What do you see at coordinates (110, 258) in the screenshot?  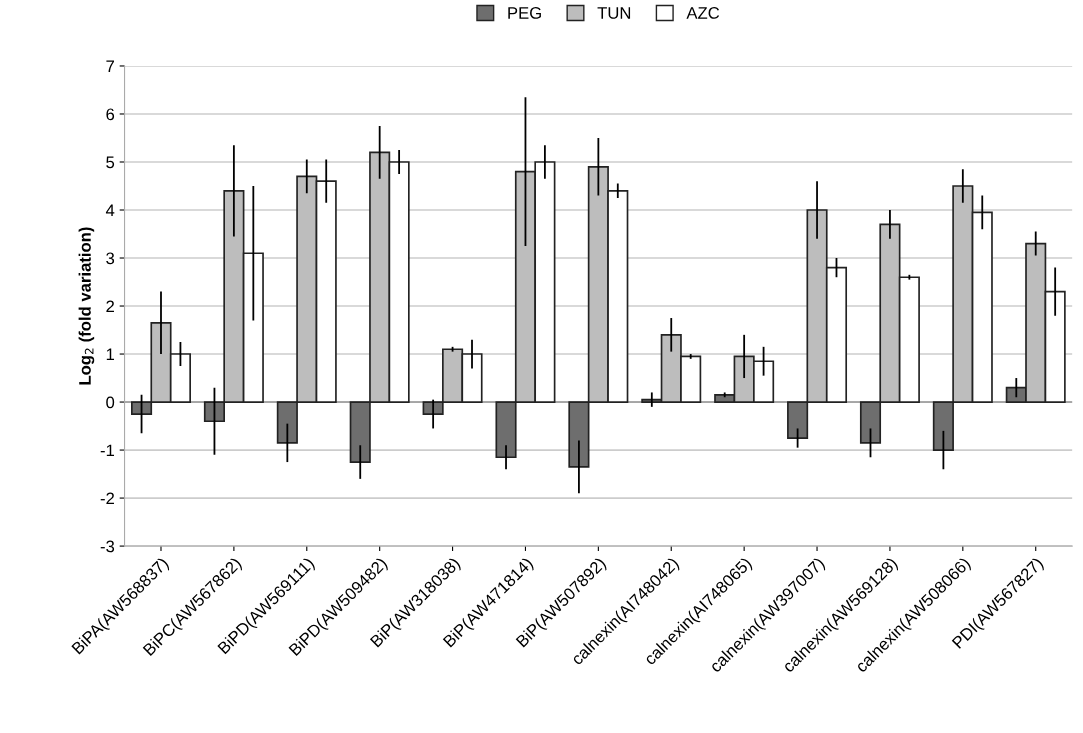 I see `y-tick-label: 3` at bounding box center [110, 258].